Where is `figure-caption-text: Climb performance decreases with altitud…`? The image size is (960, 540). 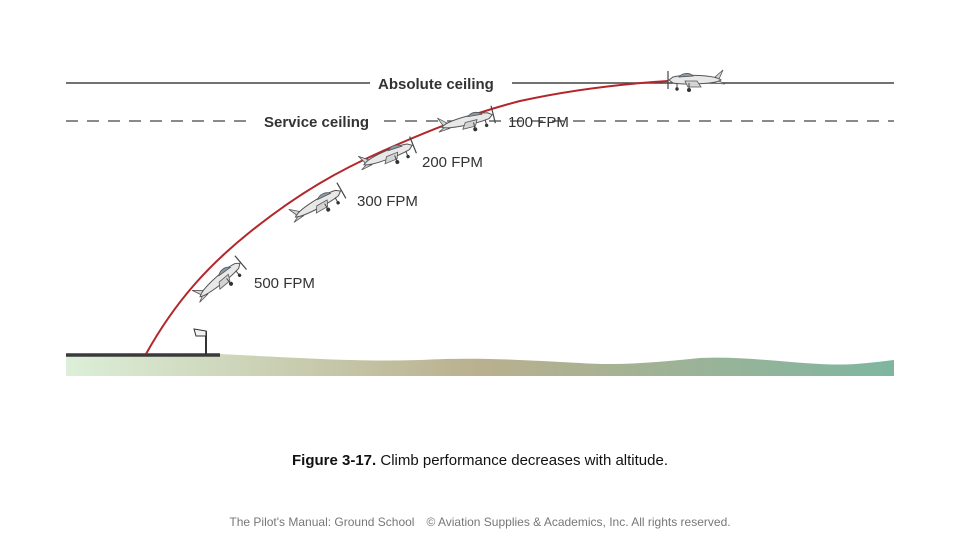 figure-caption-text: Climb performance decreases with altitud… is located at coordinates (522, 460).